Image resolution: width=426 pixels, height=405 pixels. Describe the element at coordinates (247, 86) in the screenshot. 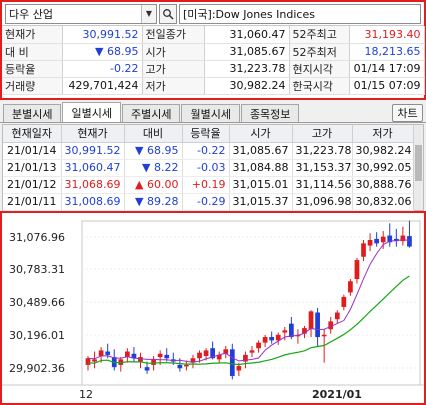

I see `quote-value: 30,982.24` at that location.